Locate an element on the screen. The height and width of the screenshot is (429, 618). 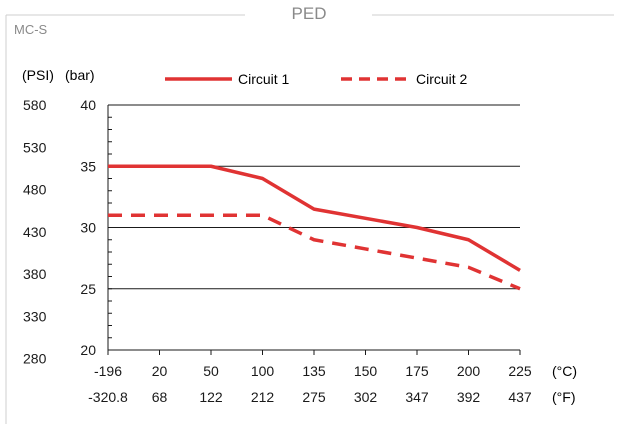
y-tick-label-bar-25: 25 is located at coordinates (88, 289).